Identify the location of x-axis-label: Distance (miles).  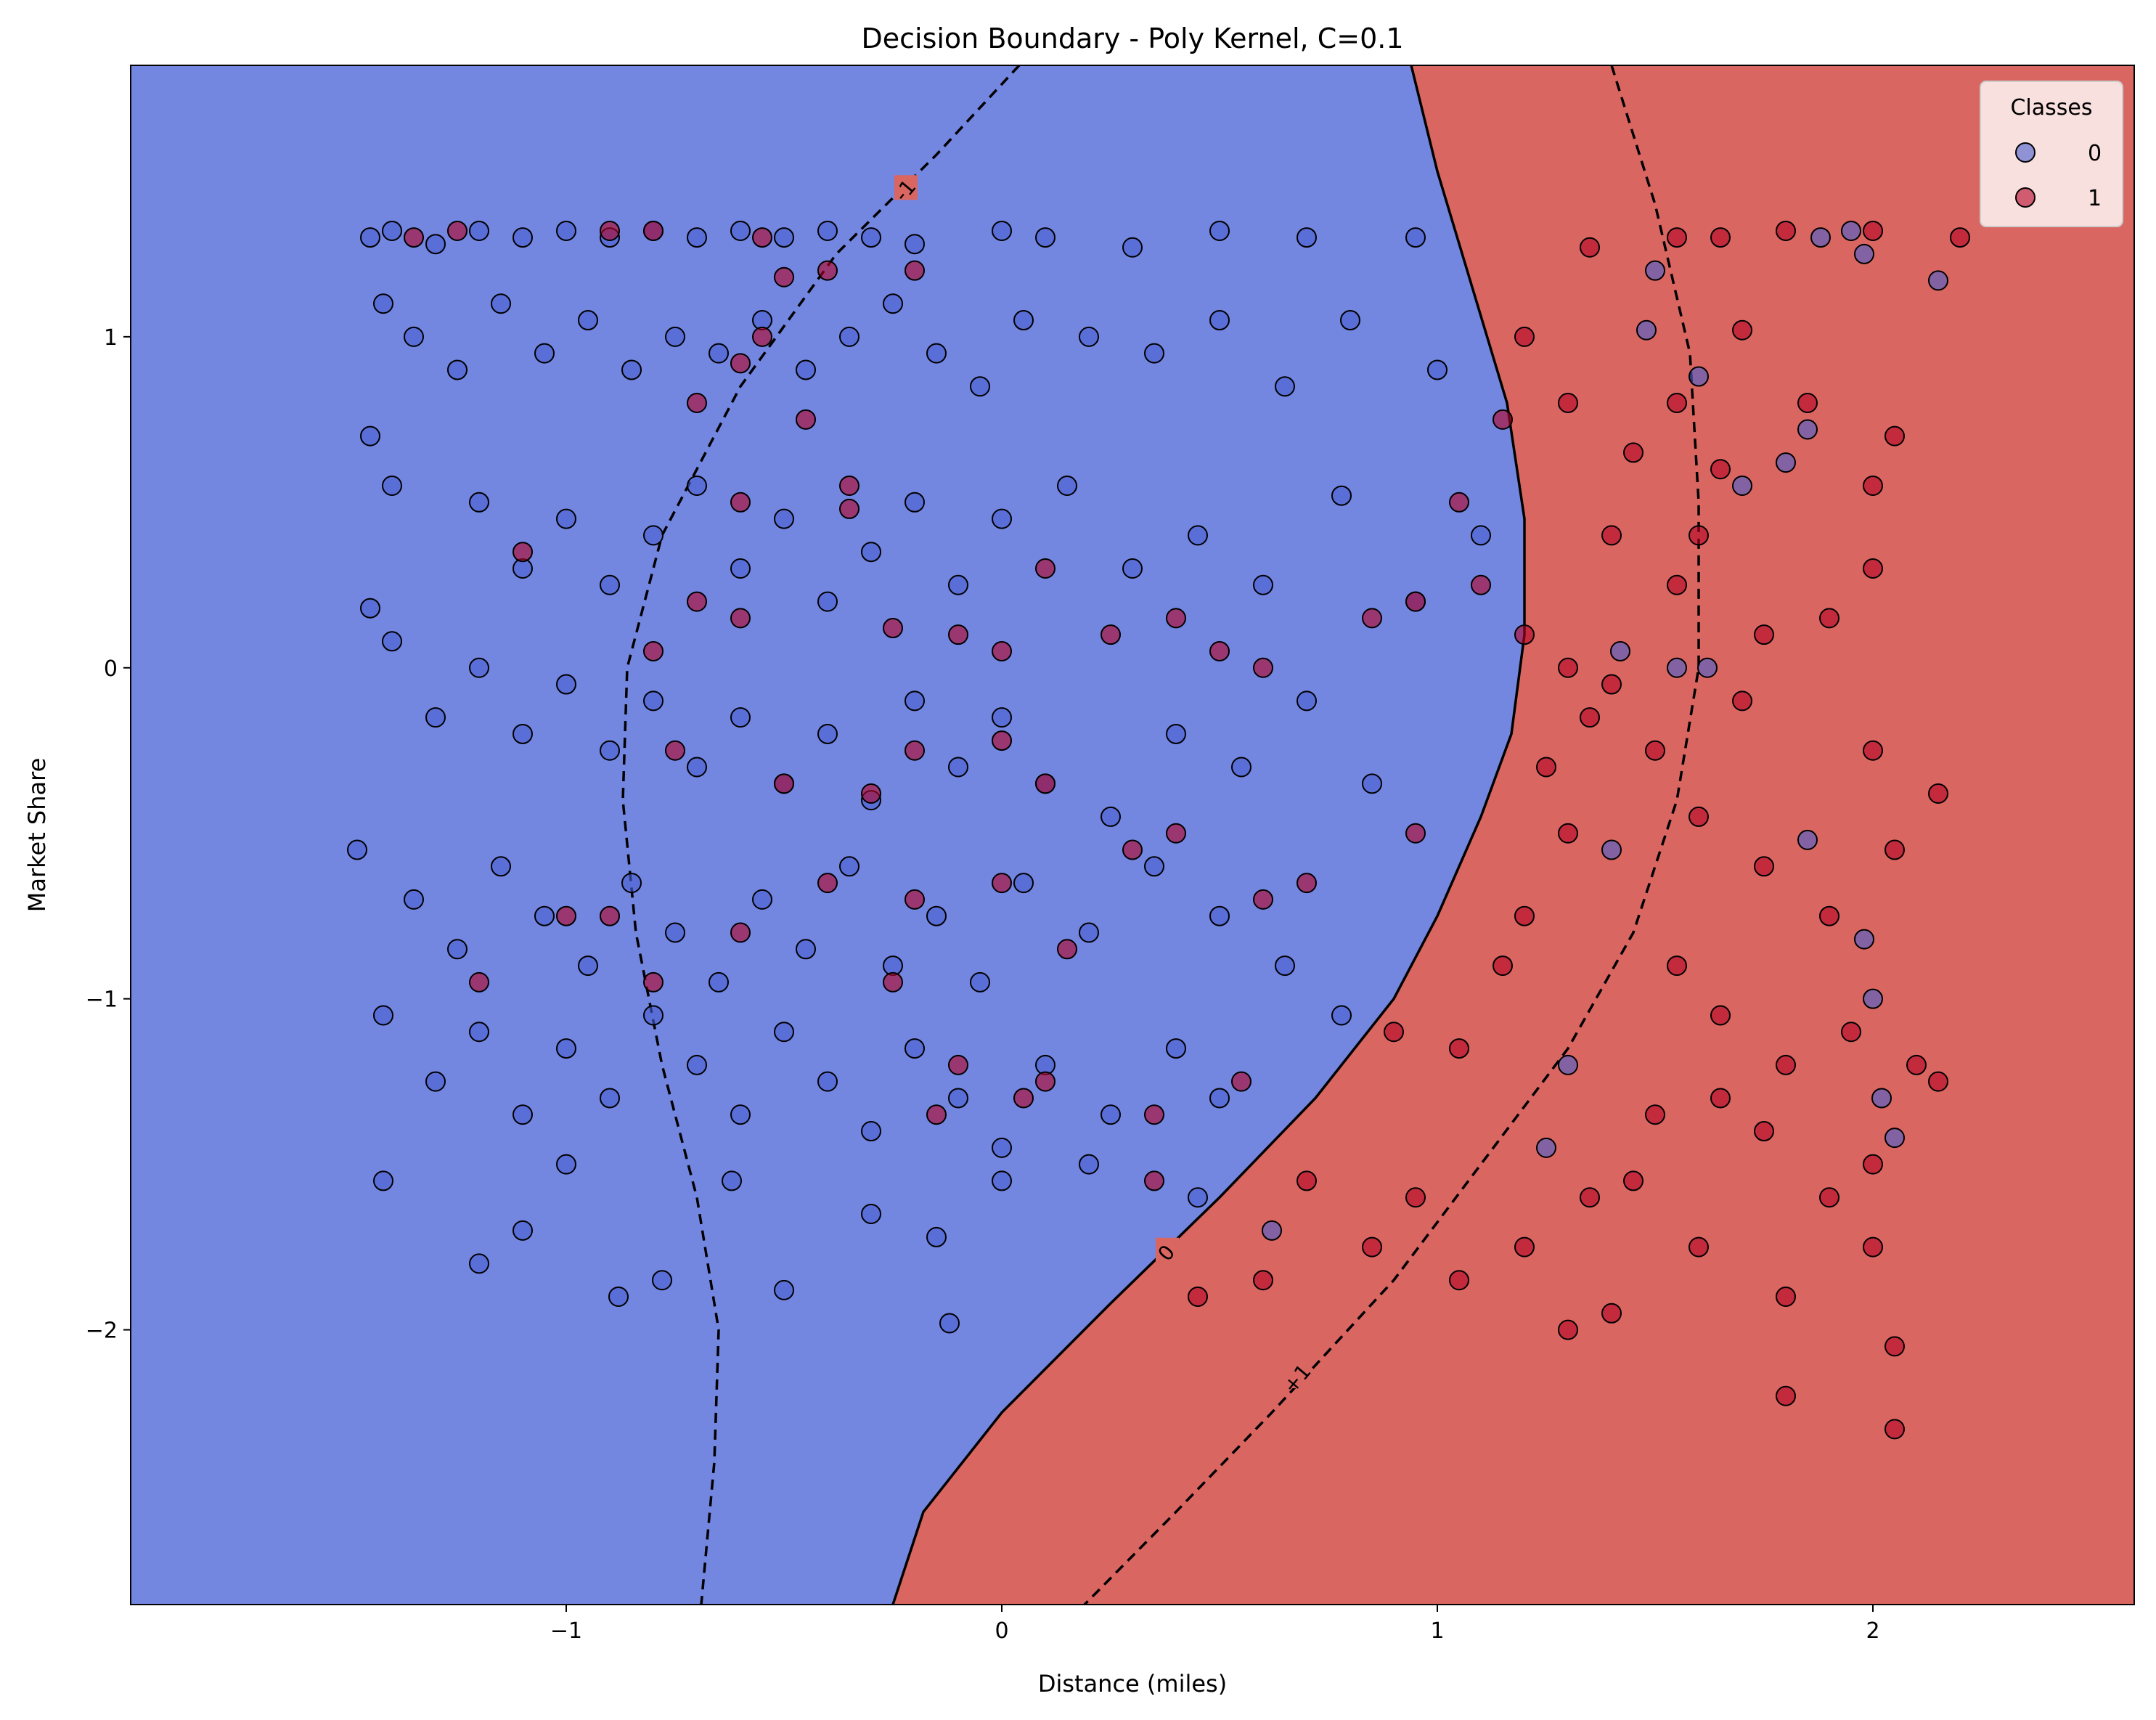
(1133, 1684).